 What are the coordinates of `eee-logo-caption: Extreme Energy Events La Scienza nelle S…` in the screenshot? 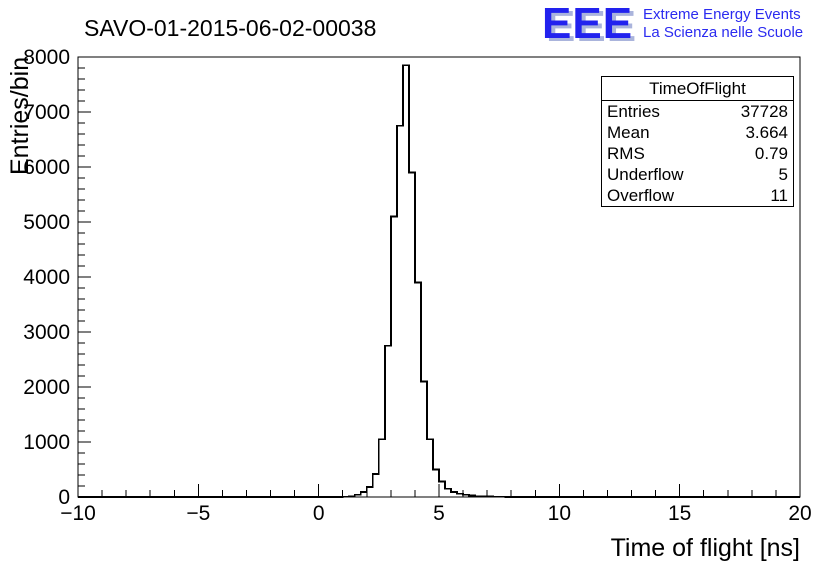 It's located at (723, 24).